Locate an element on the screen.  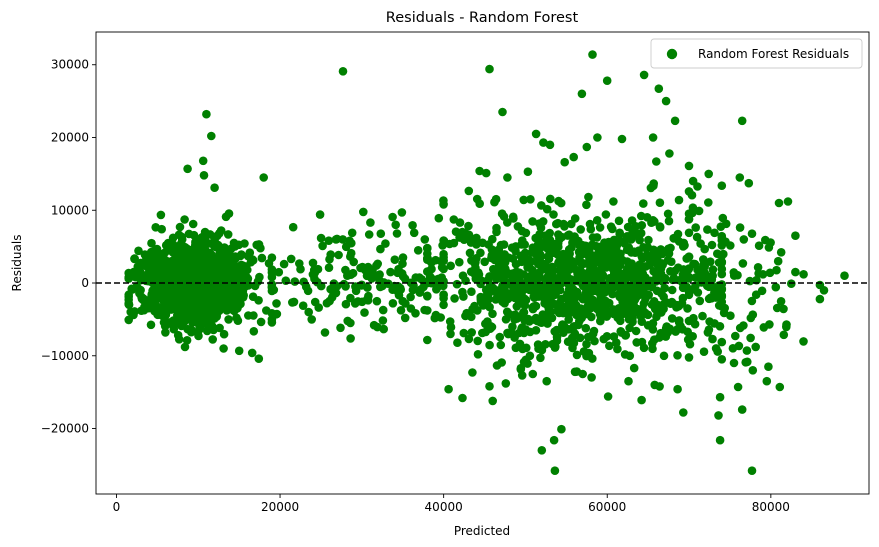
legend-label: Random Forest Residuals is located at coordinates (773, 54).